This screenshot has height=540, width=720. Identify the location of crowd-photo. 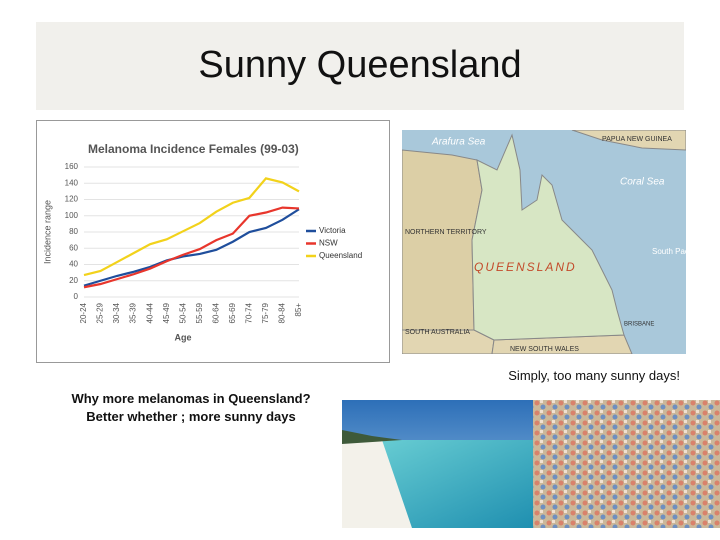
(626, 464).